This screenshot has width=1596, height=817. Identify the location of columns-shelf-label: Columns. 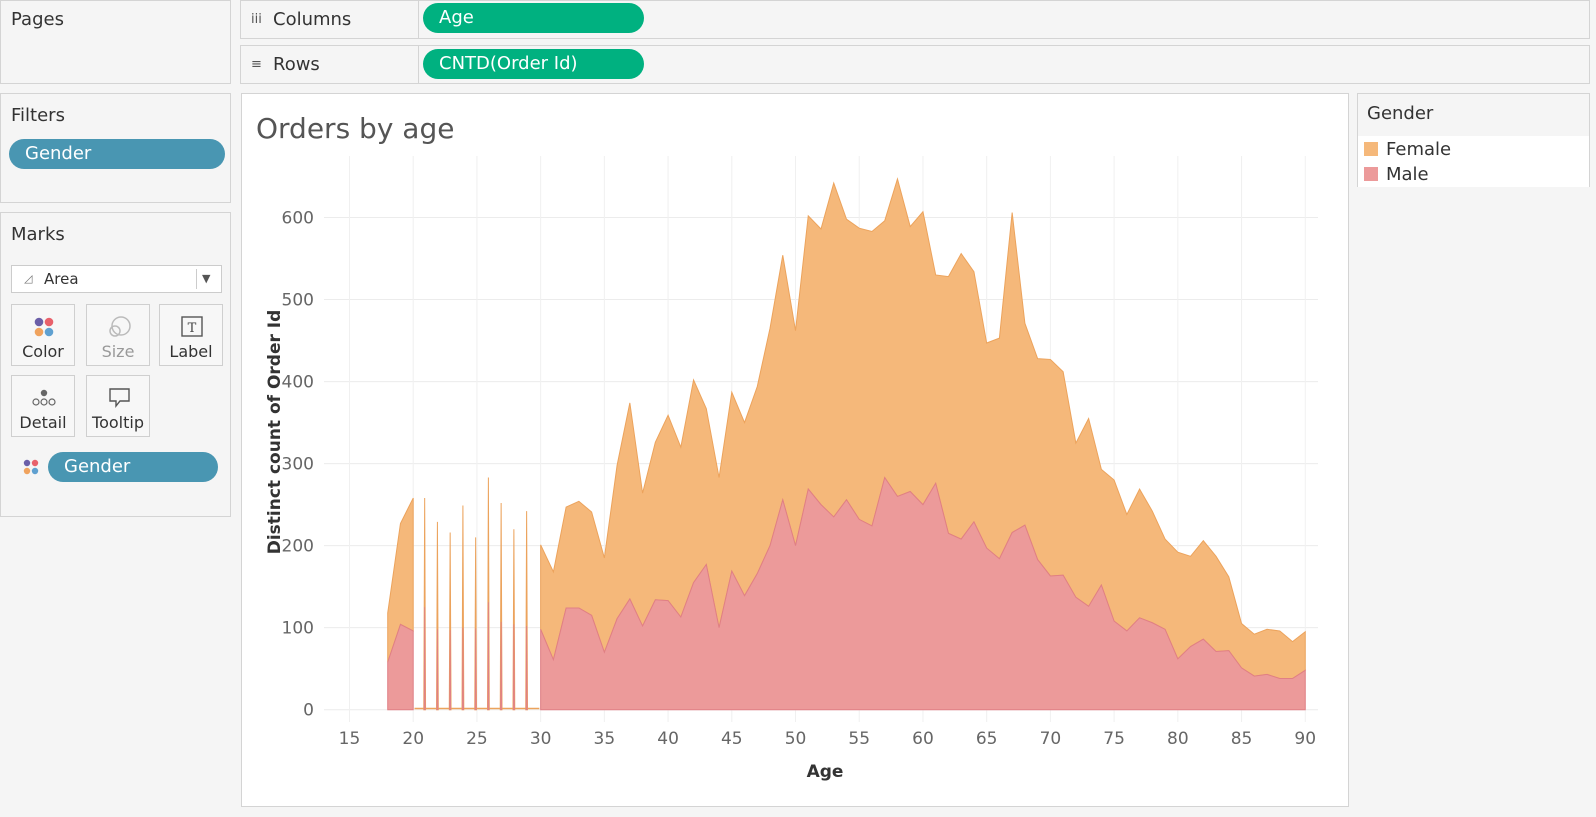
(330, 19).